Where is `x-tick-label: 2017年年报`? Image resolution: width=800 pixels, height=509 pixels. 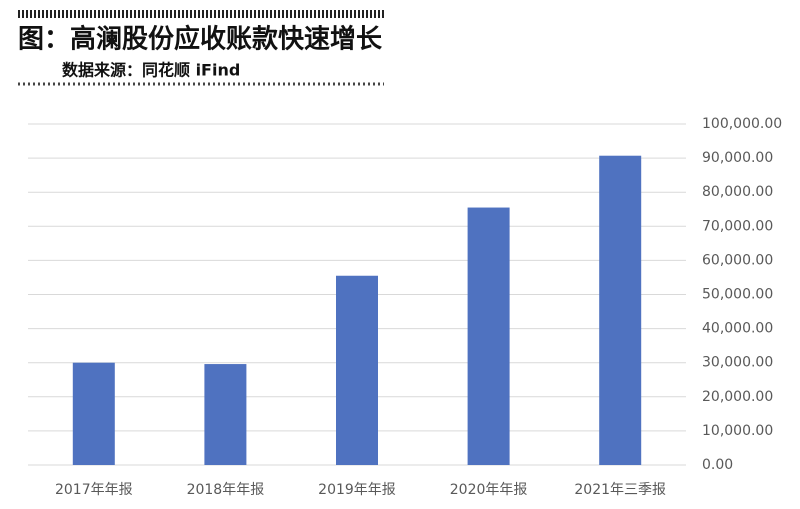 x-tick-label: 2017年年报 is located at coordinates (94, 490).